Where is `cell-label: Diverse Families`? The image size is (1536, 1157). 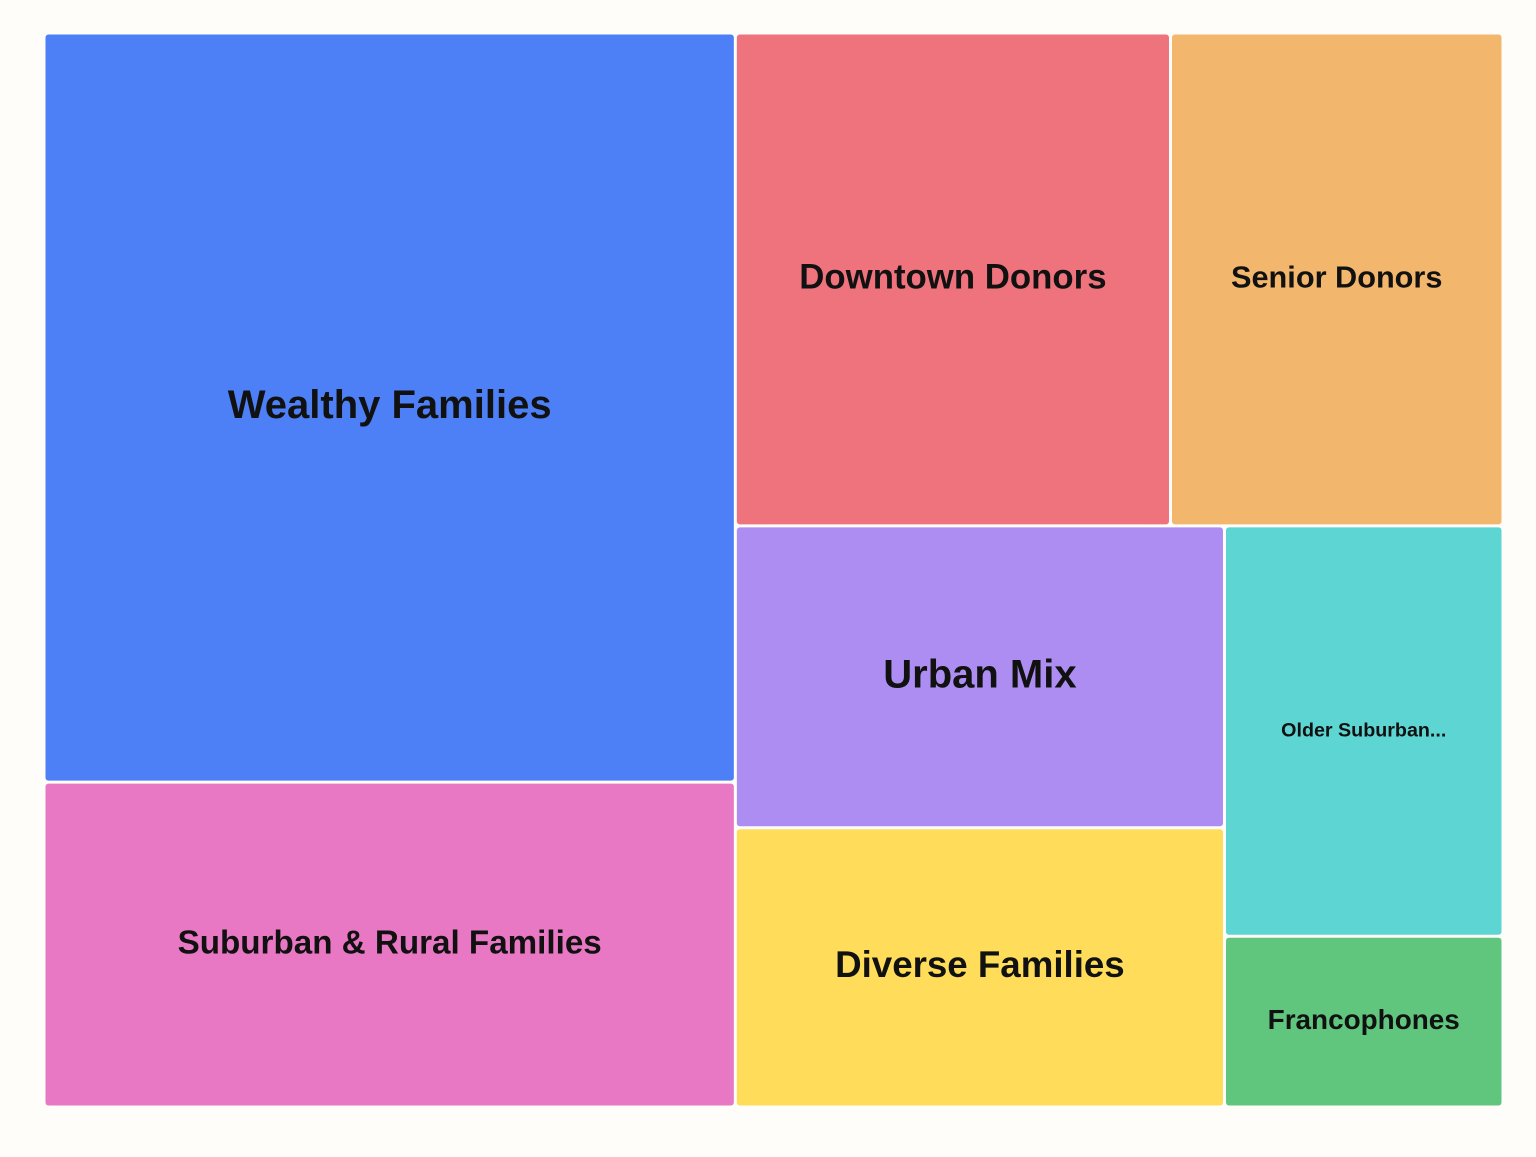 cell-label: Diverse Families is located at coordinates (980, 964).